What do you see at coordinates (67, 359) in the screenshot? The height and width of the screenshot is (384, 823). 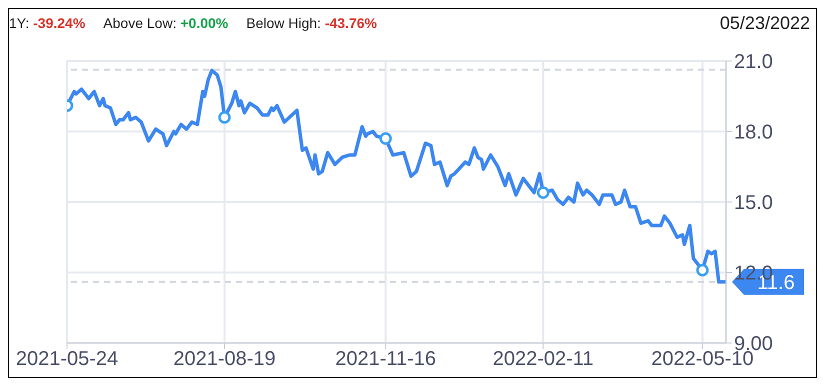 I see `x-tick-label: 2021-05-24` at bounding box center [67, 359].